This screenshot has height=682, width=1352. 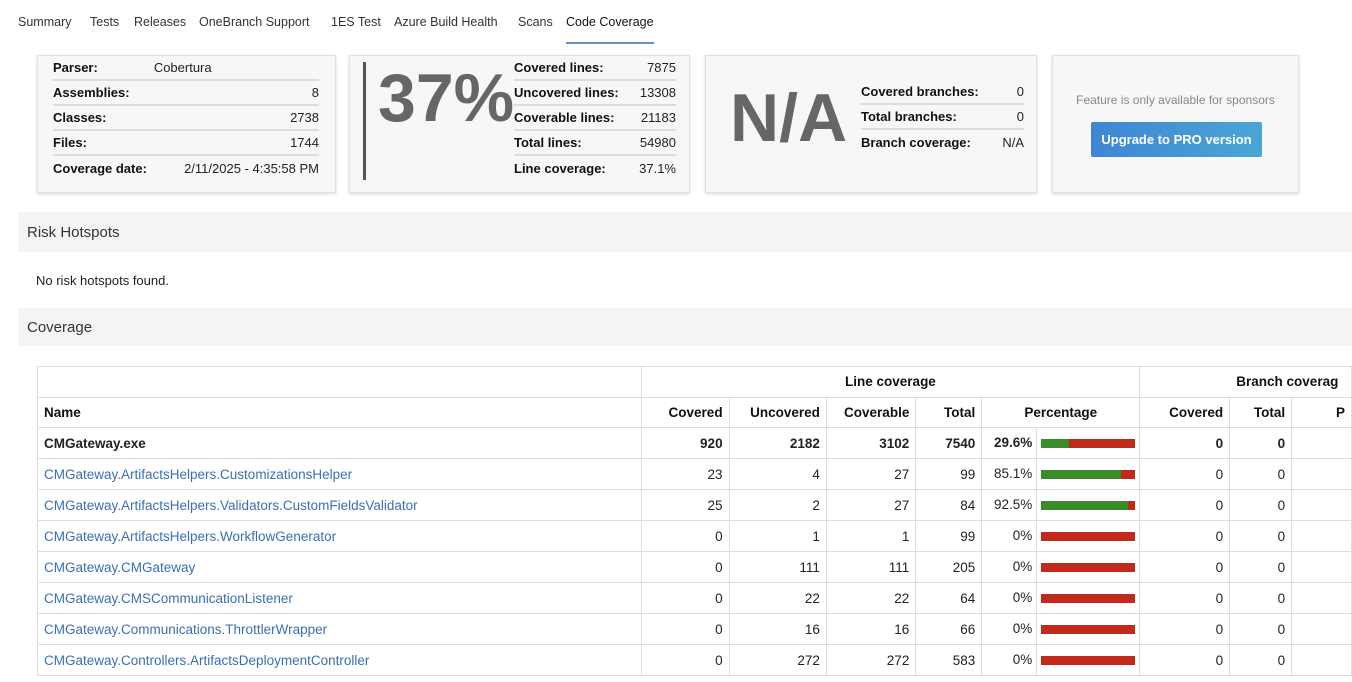 What do you see at coordinates (610, 29) in the screenshot?
I see `tab-code-coverage: Code Coverage` at bounding box center [610, 29].